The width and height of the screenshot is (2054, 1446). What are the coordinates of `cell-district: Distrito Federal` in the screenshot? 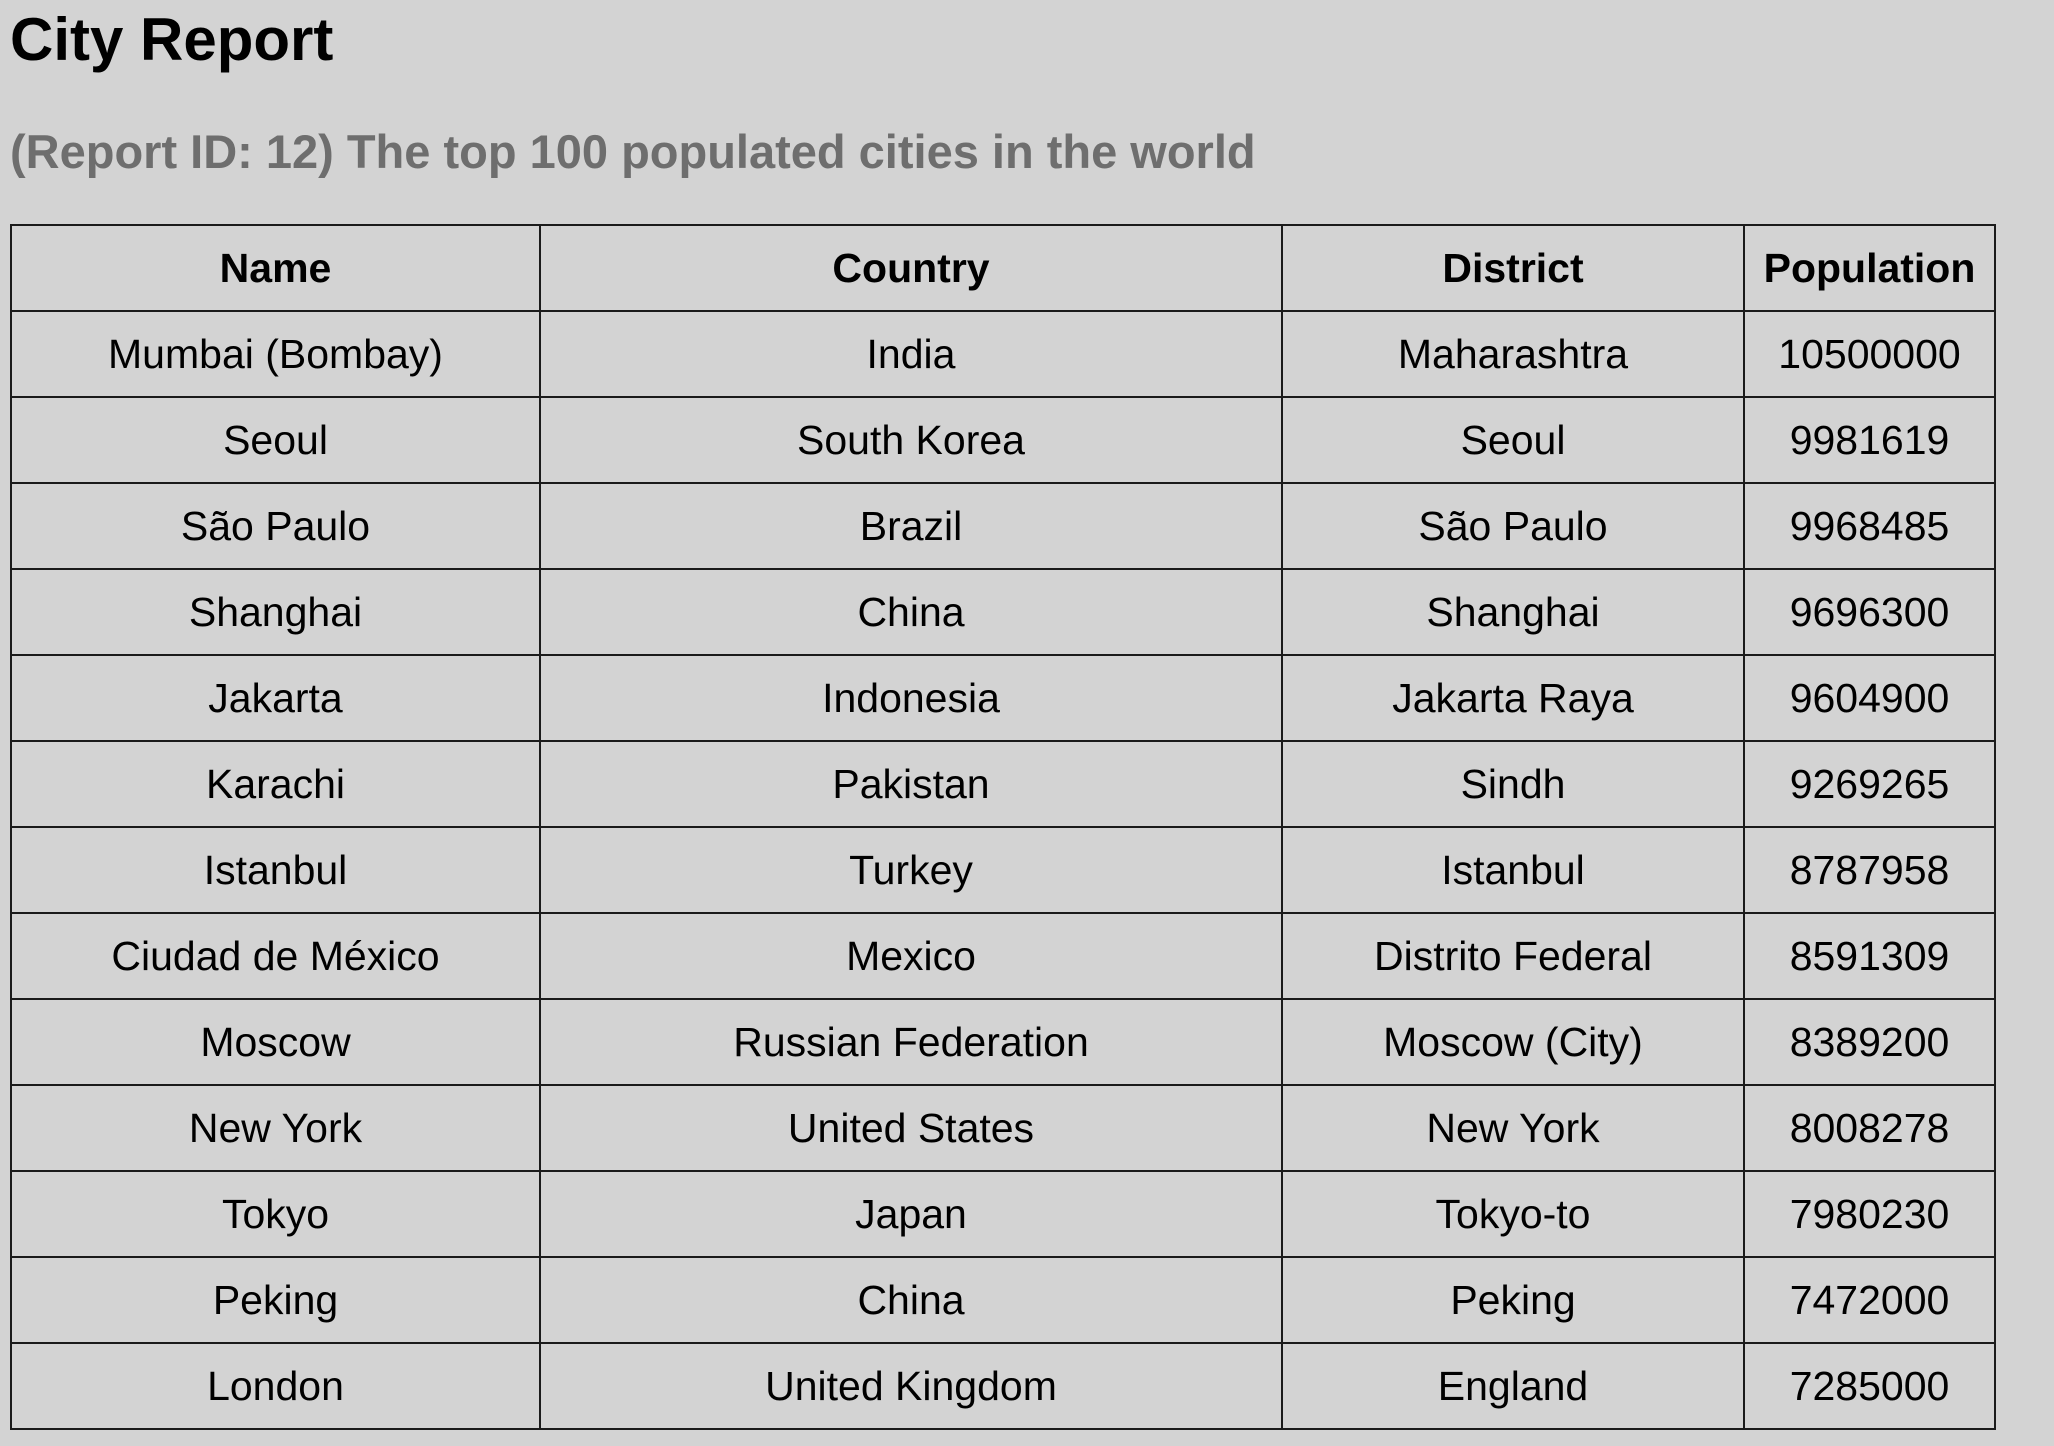 It's located at (1513, 956).